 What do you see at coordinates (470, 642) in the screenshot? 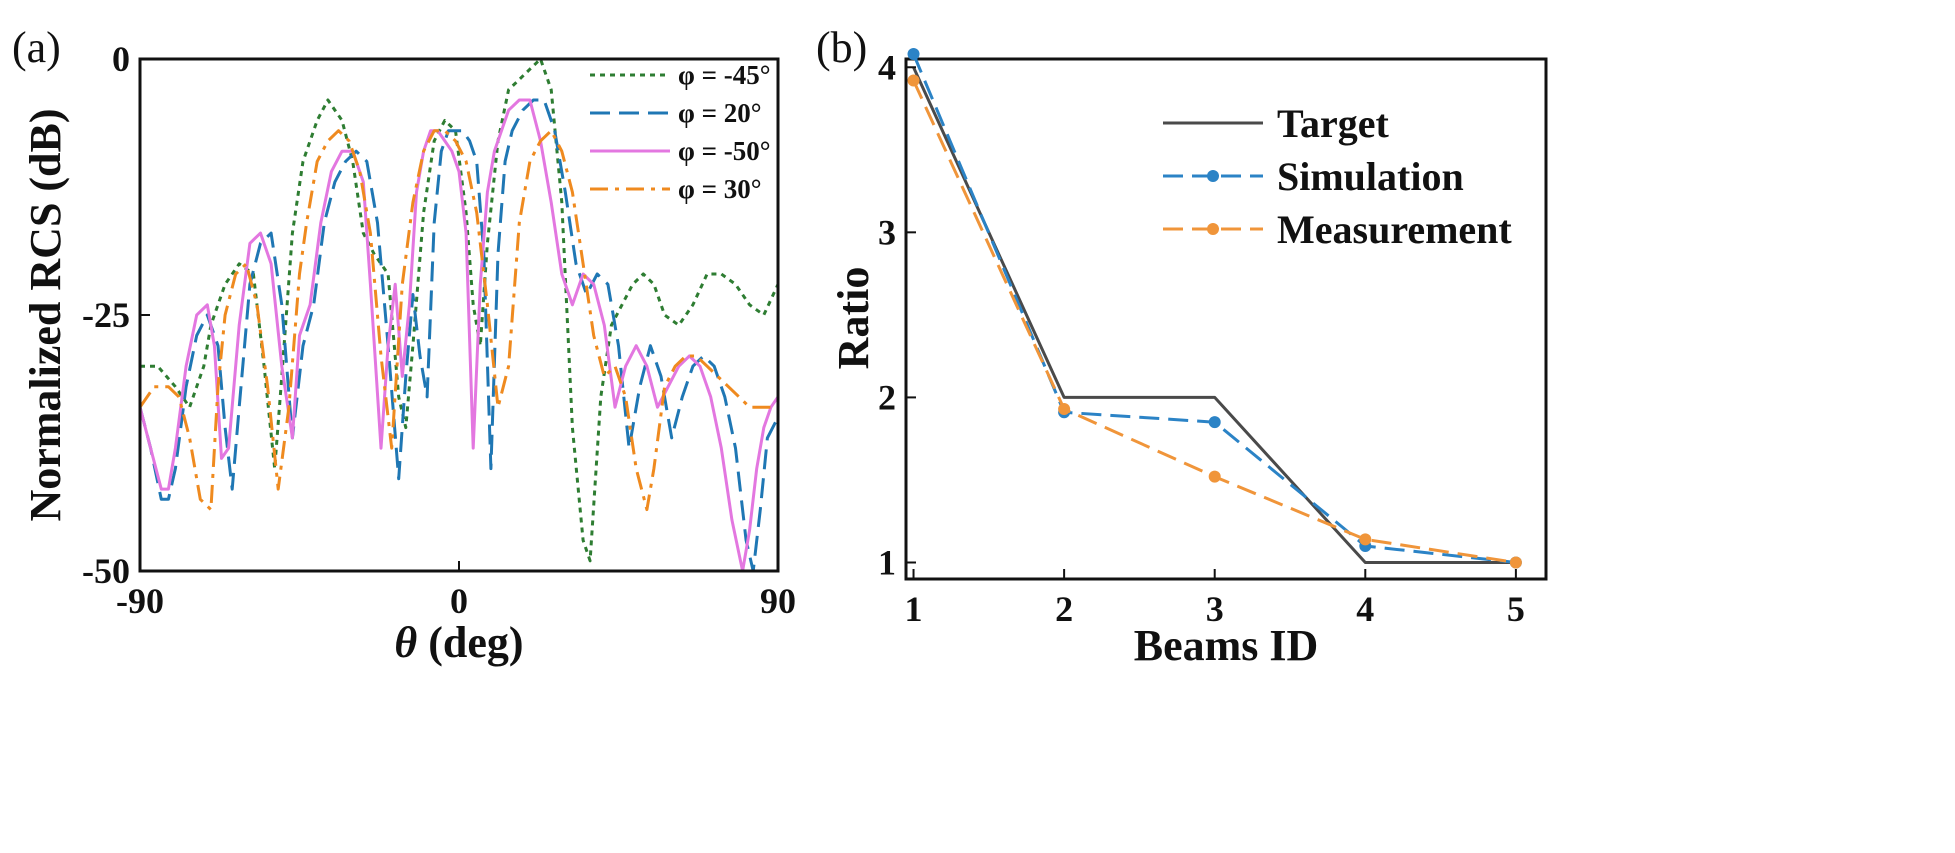
I see `x-axis-unit-text: (deg)` at bounding box center [470, 642].